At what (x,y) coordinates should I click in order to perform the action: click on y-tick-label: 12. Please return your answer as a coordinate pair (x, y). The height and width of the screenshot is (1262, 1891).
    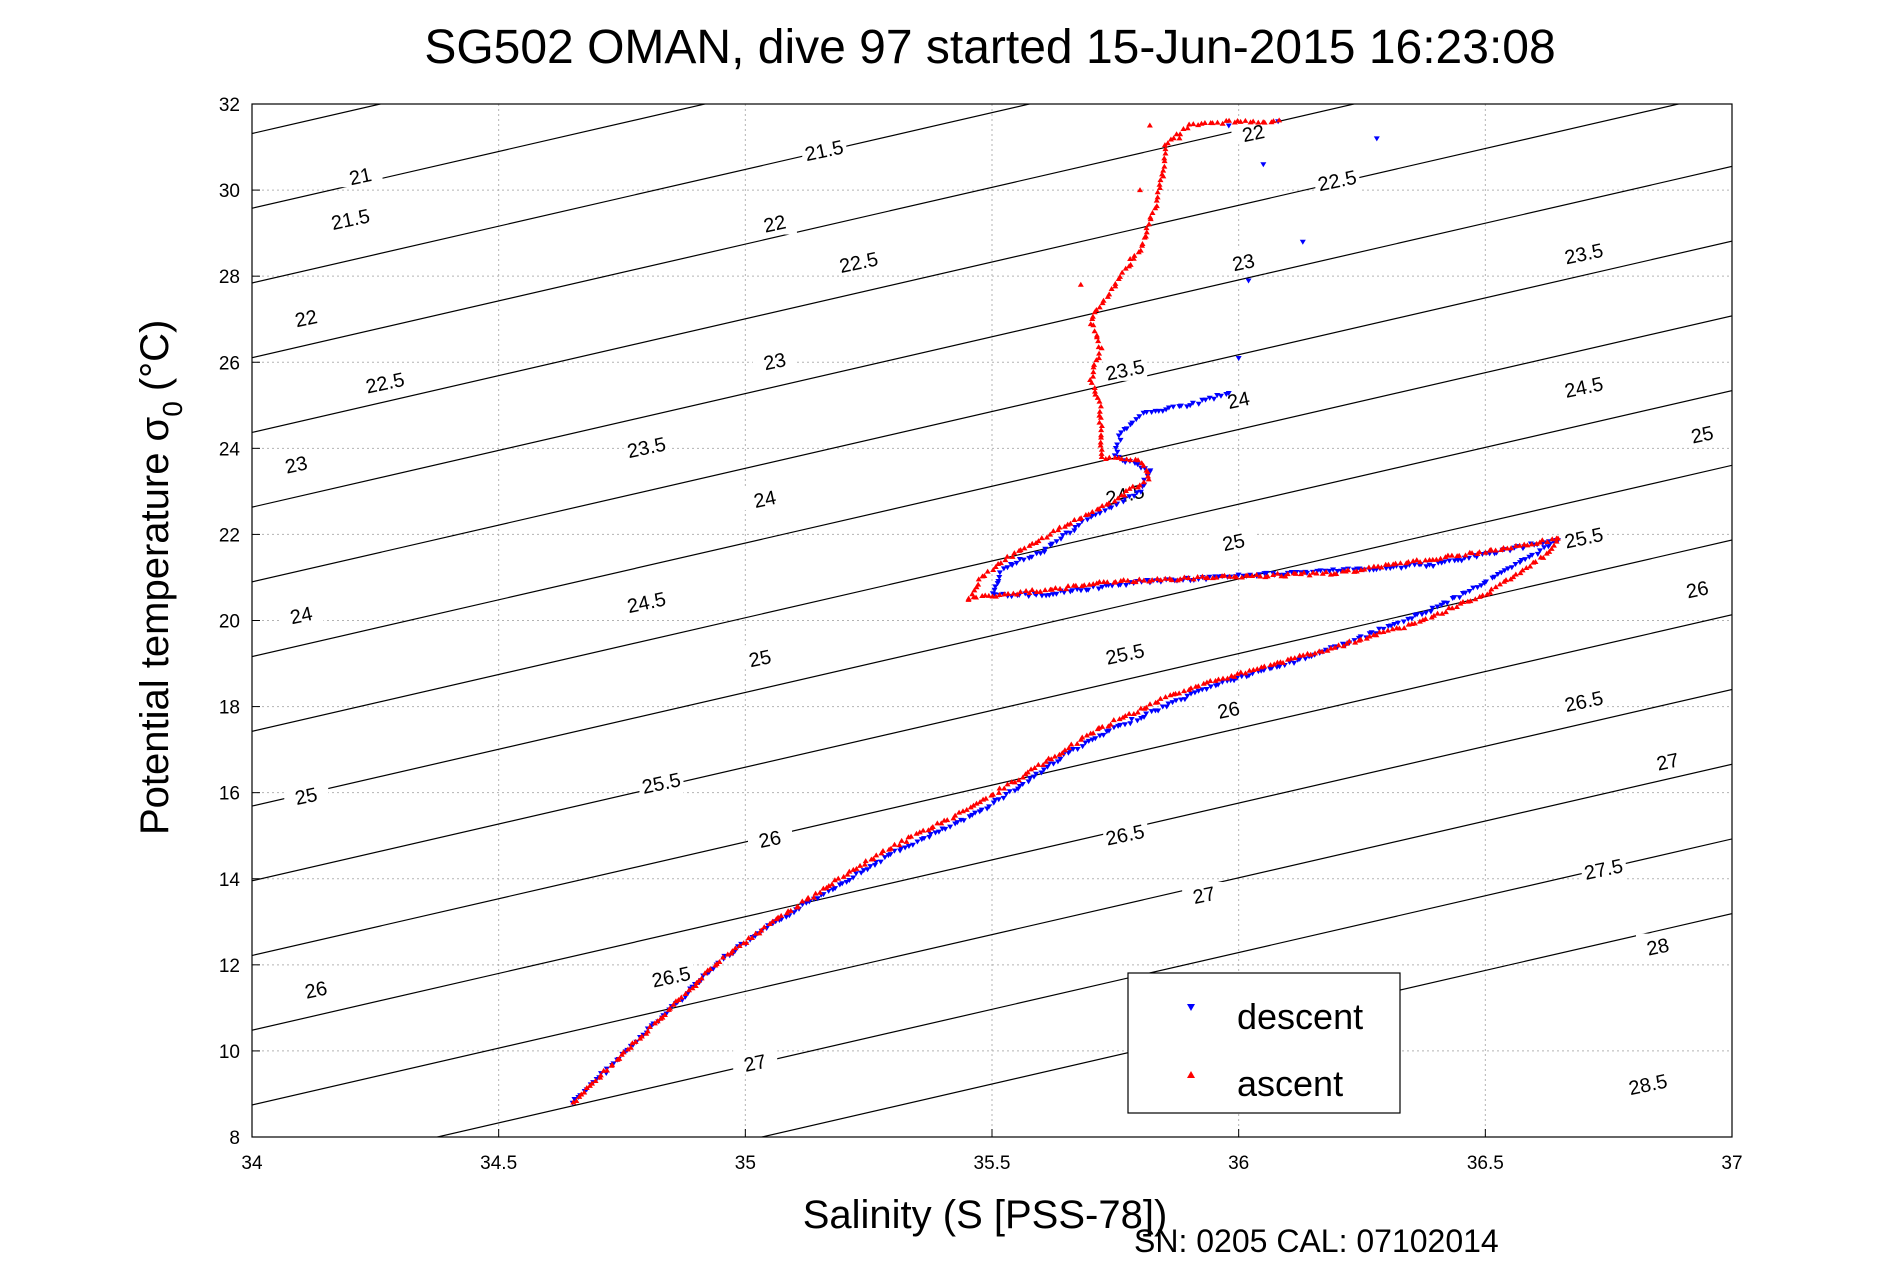
    Looking at the image, I should click on (229, 966).